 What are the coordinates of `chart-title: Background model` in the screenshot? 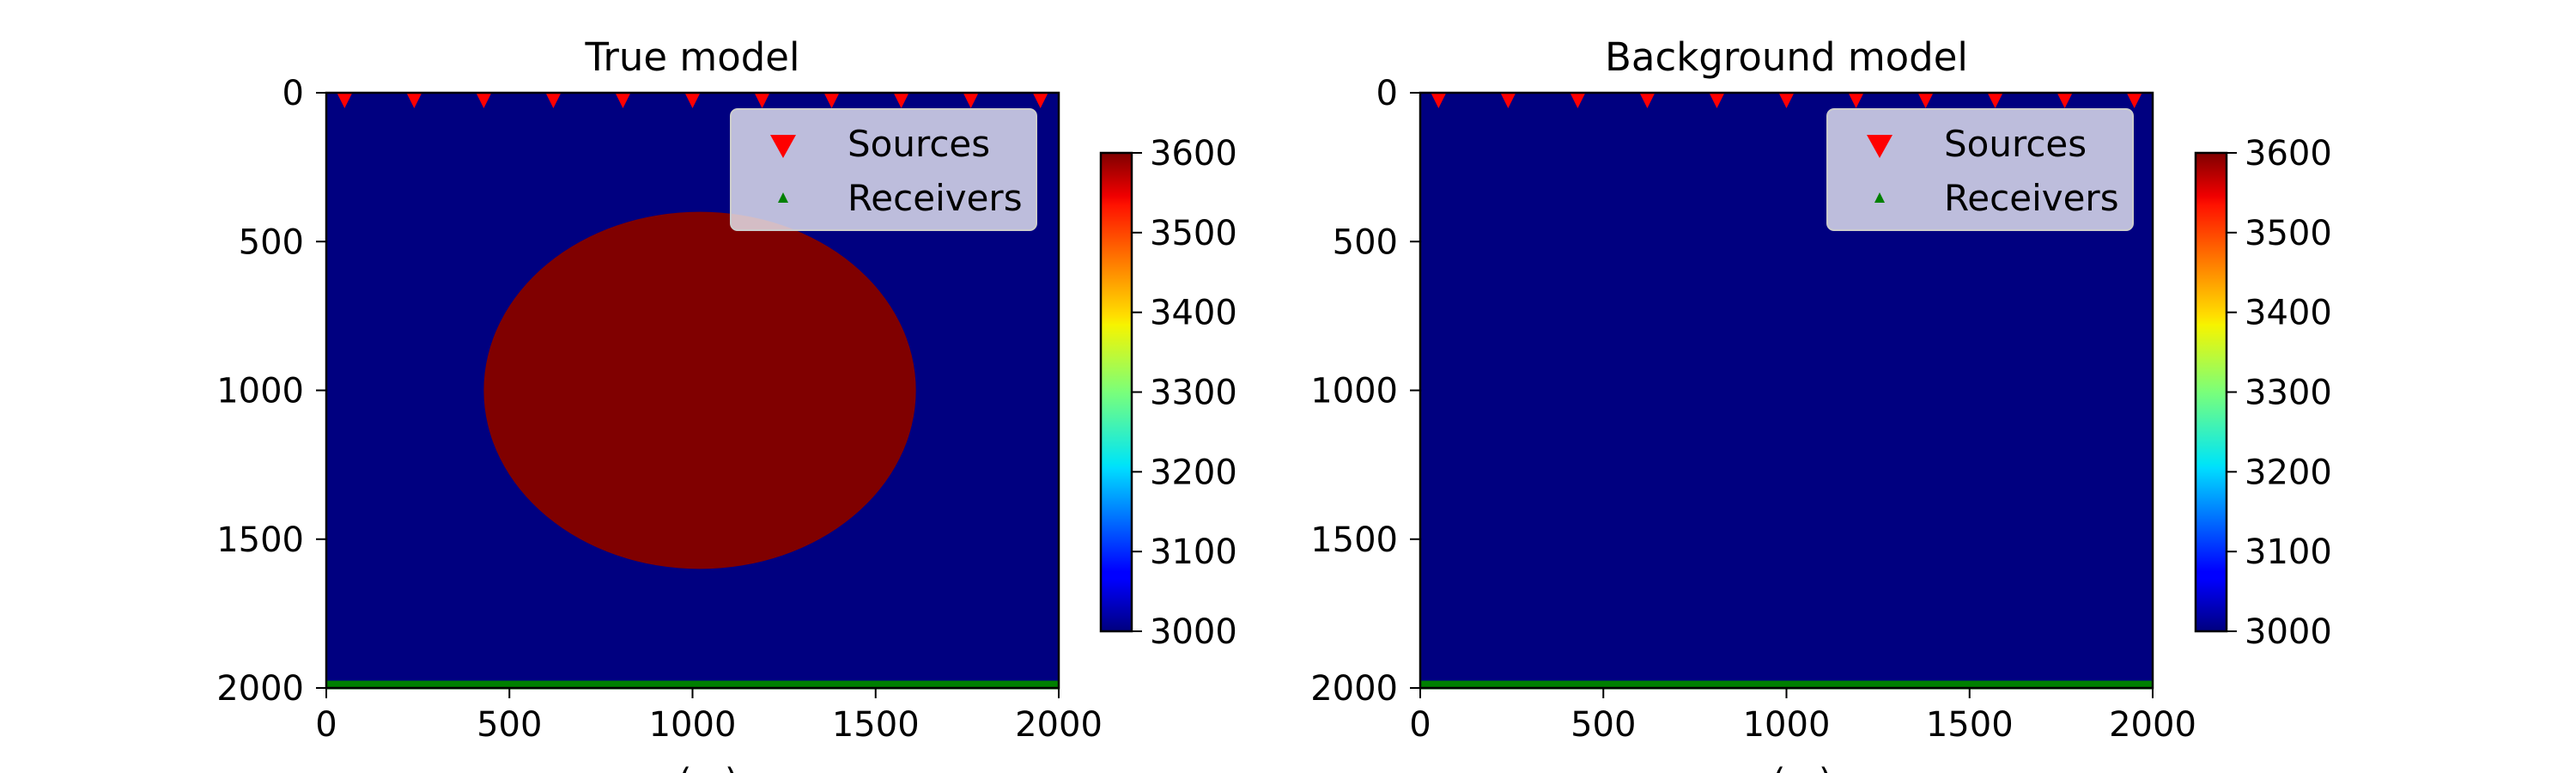 It's located at (1786, 57).